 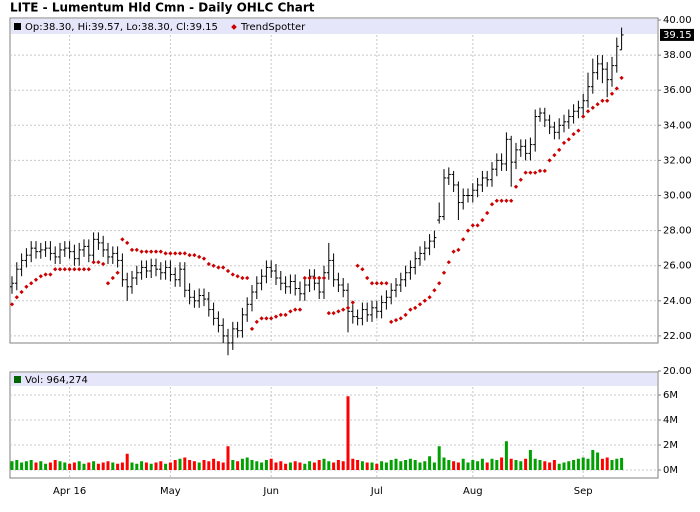 What do you see at coordinates (677, 35) in the screenshot?
I see `last-value-label: 39.15` at bounding box center [677, 35].